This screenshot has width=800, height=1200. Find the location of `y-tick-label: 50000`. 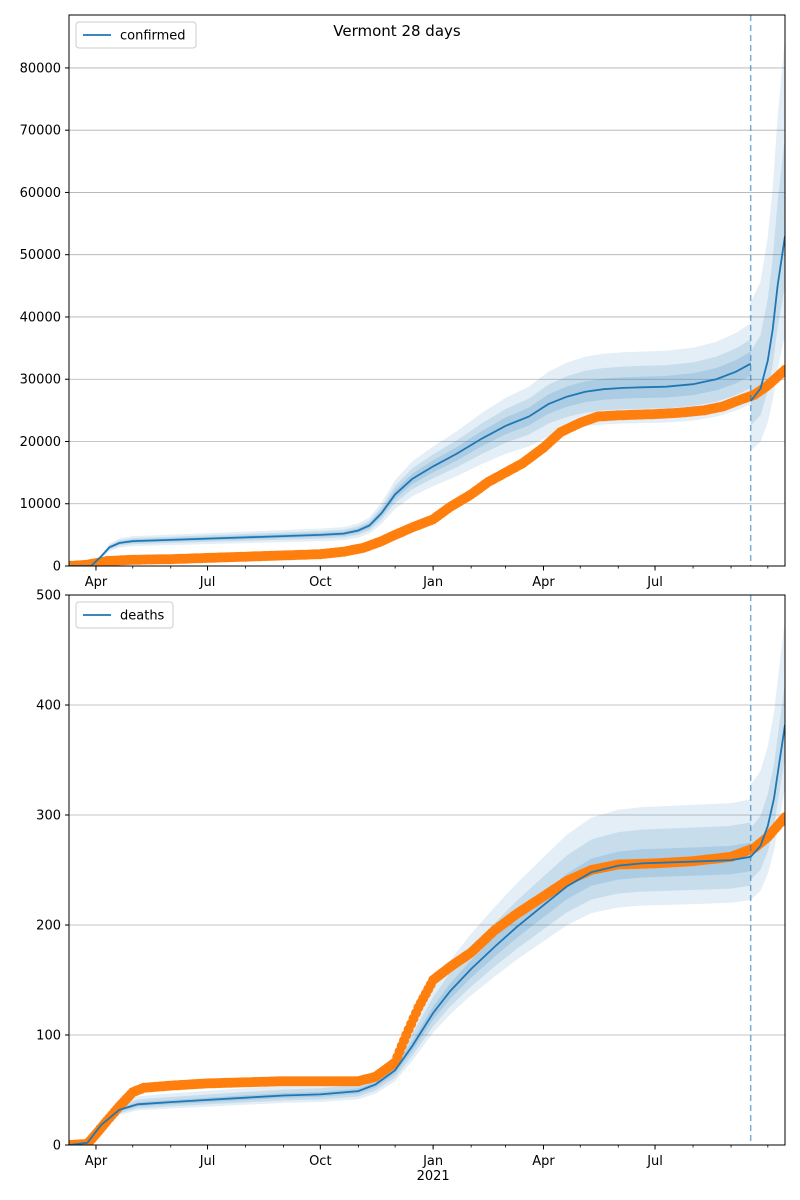

y-tick-label: 50000 is located at coordinates (40, 255).